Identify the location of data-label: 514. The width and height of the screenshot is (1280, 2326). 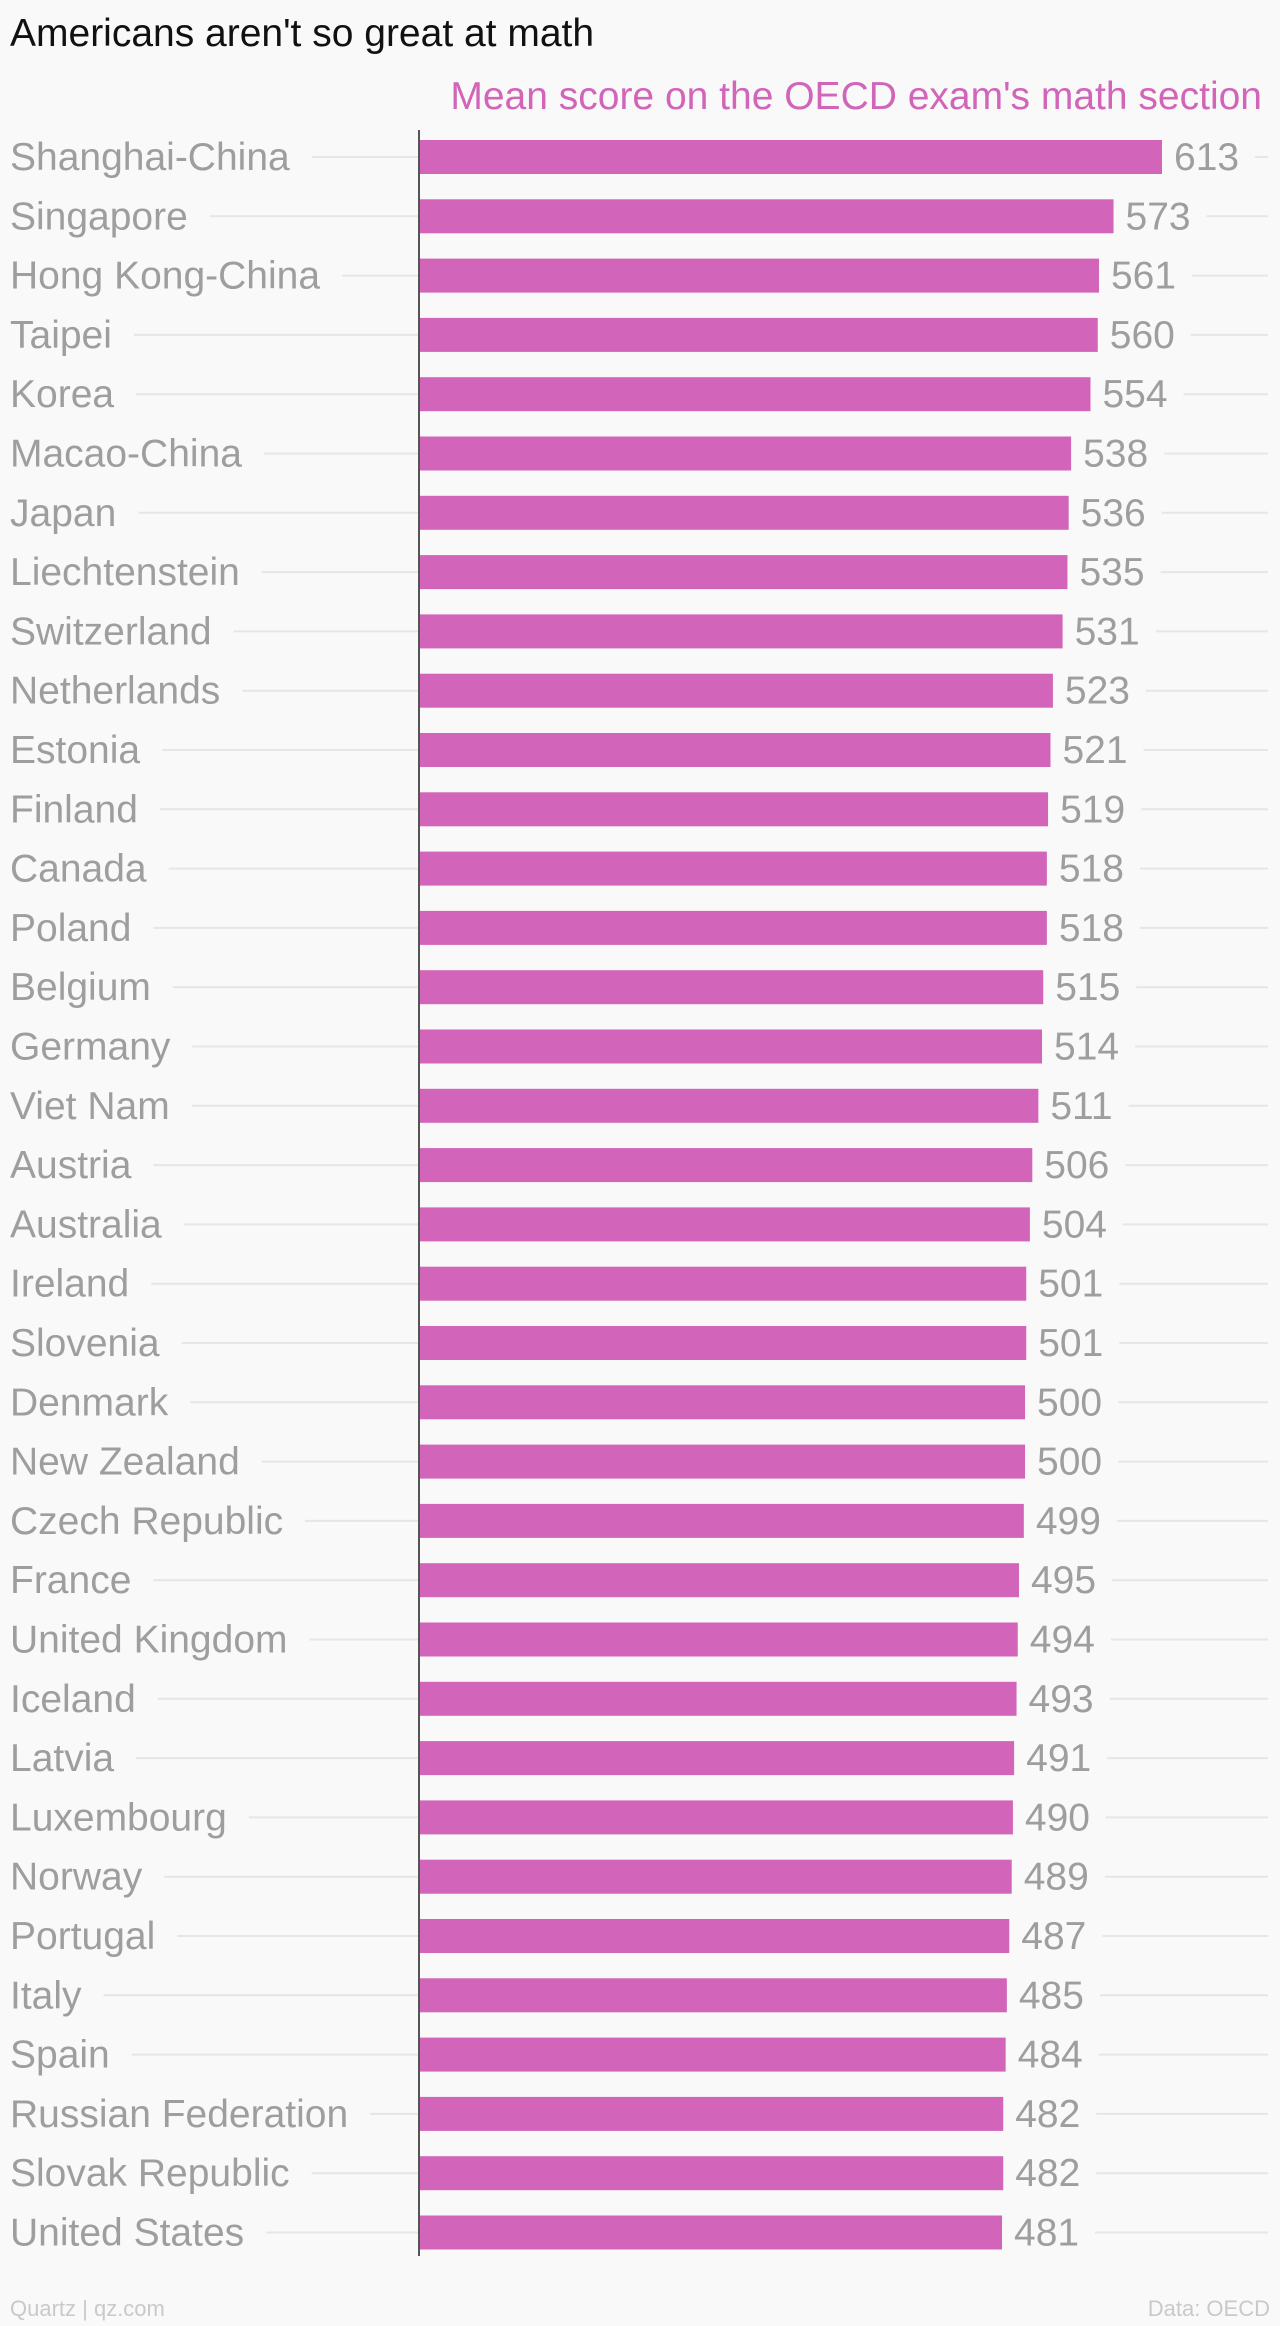
(1086, 1047).